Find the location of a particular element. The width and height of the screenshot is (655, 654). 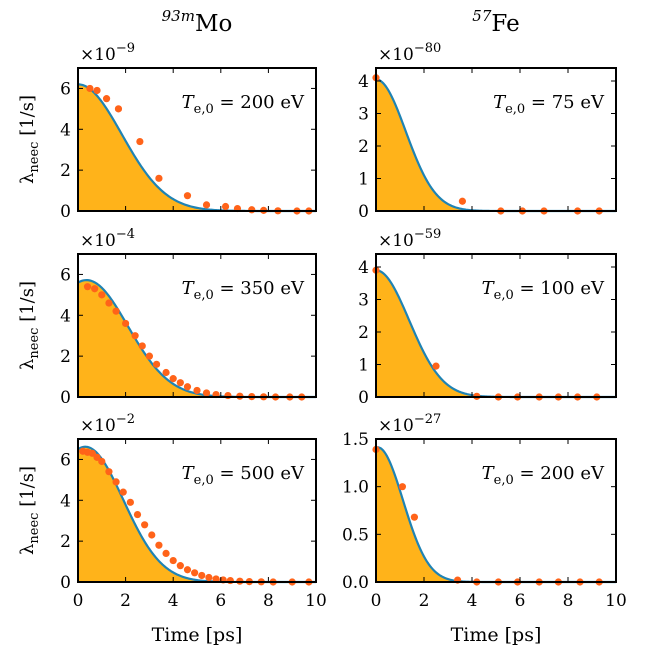

temperature-annotation: Te,0 = 75 eV is located at coordinates (549, 104).